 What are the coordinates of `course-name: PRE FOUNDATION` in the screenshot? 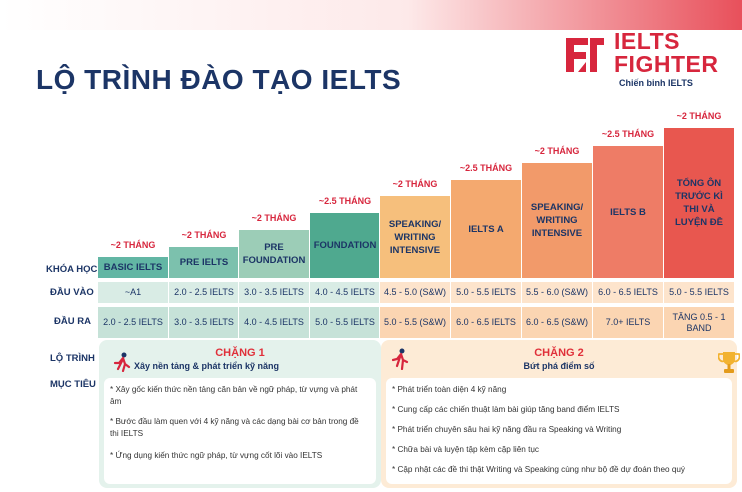 It's located at (274, 254).